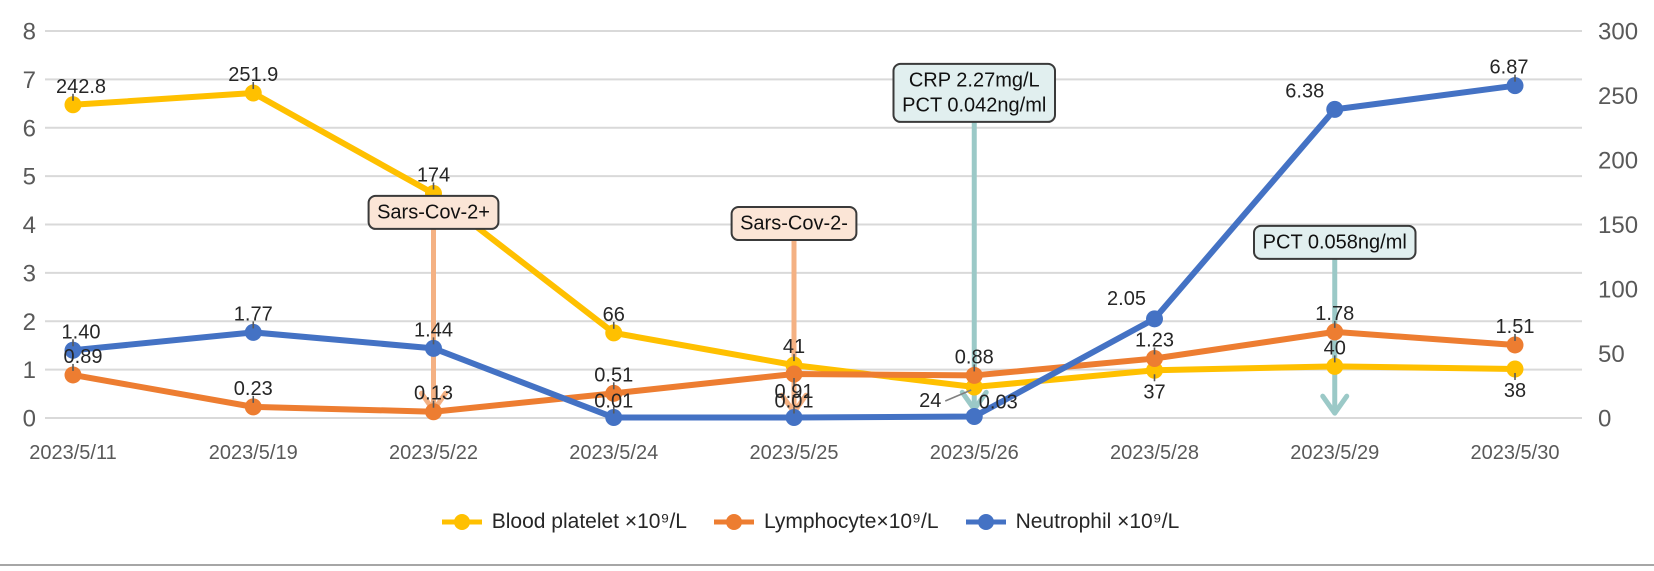 Image resolution: width=1654 pixels, height=571 pixels. What do you see at coordinates (1515, 327) in the screenshot?
I see `data-label: 1.51` at bounding box center [1515, 327].